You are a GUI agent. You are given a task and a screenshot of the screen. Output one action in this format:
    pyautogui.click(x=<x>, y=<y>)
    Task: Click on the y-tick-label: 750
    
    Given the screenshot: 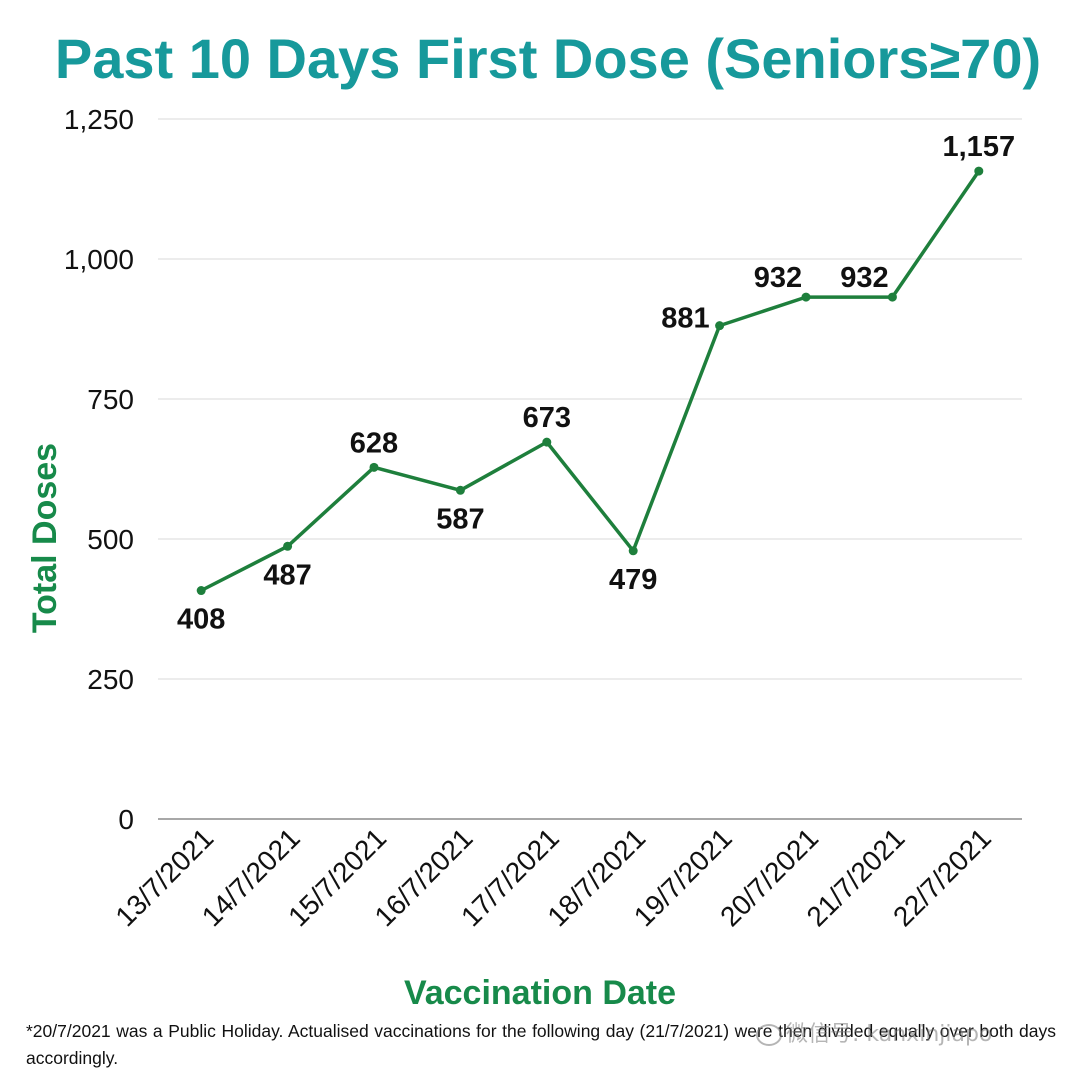 What is the action you would take?
    pyautogui.click(x=110, y=399)
    